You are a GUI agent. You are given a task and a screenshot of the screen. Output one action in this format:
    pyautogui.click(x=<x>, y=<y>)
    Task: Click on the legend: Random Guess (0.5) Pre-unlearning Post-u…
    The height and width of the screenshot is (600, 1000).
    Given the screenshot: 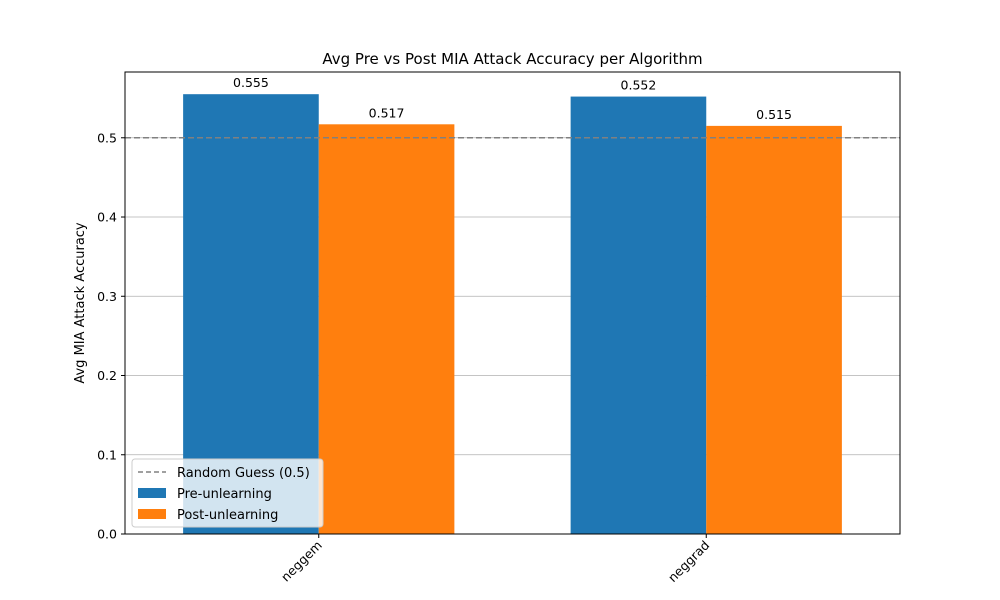 What is the action you would take?
    pyautogui.click(x=227, y=493)
    